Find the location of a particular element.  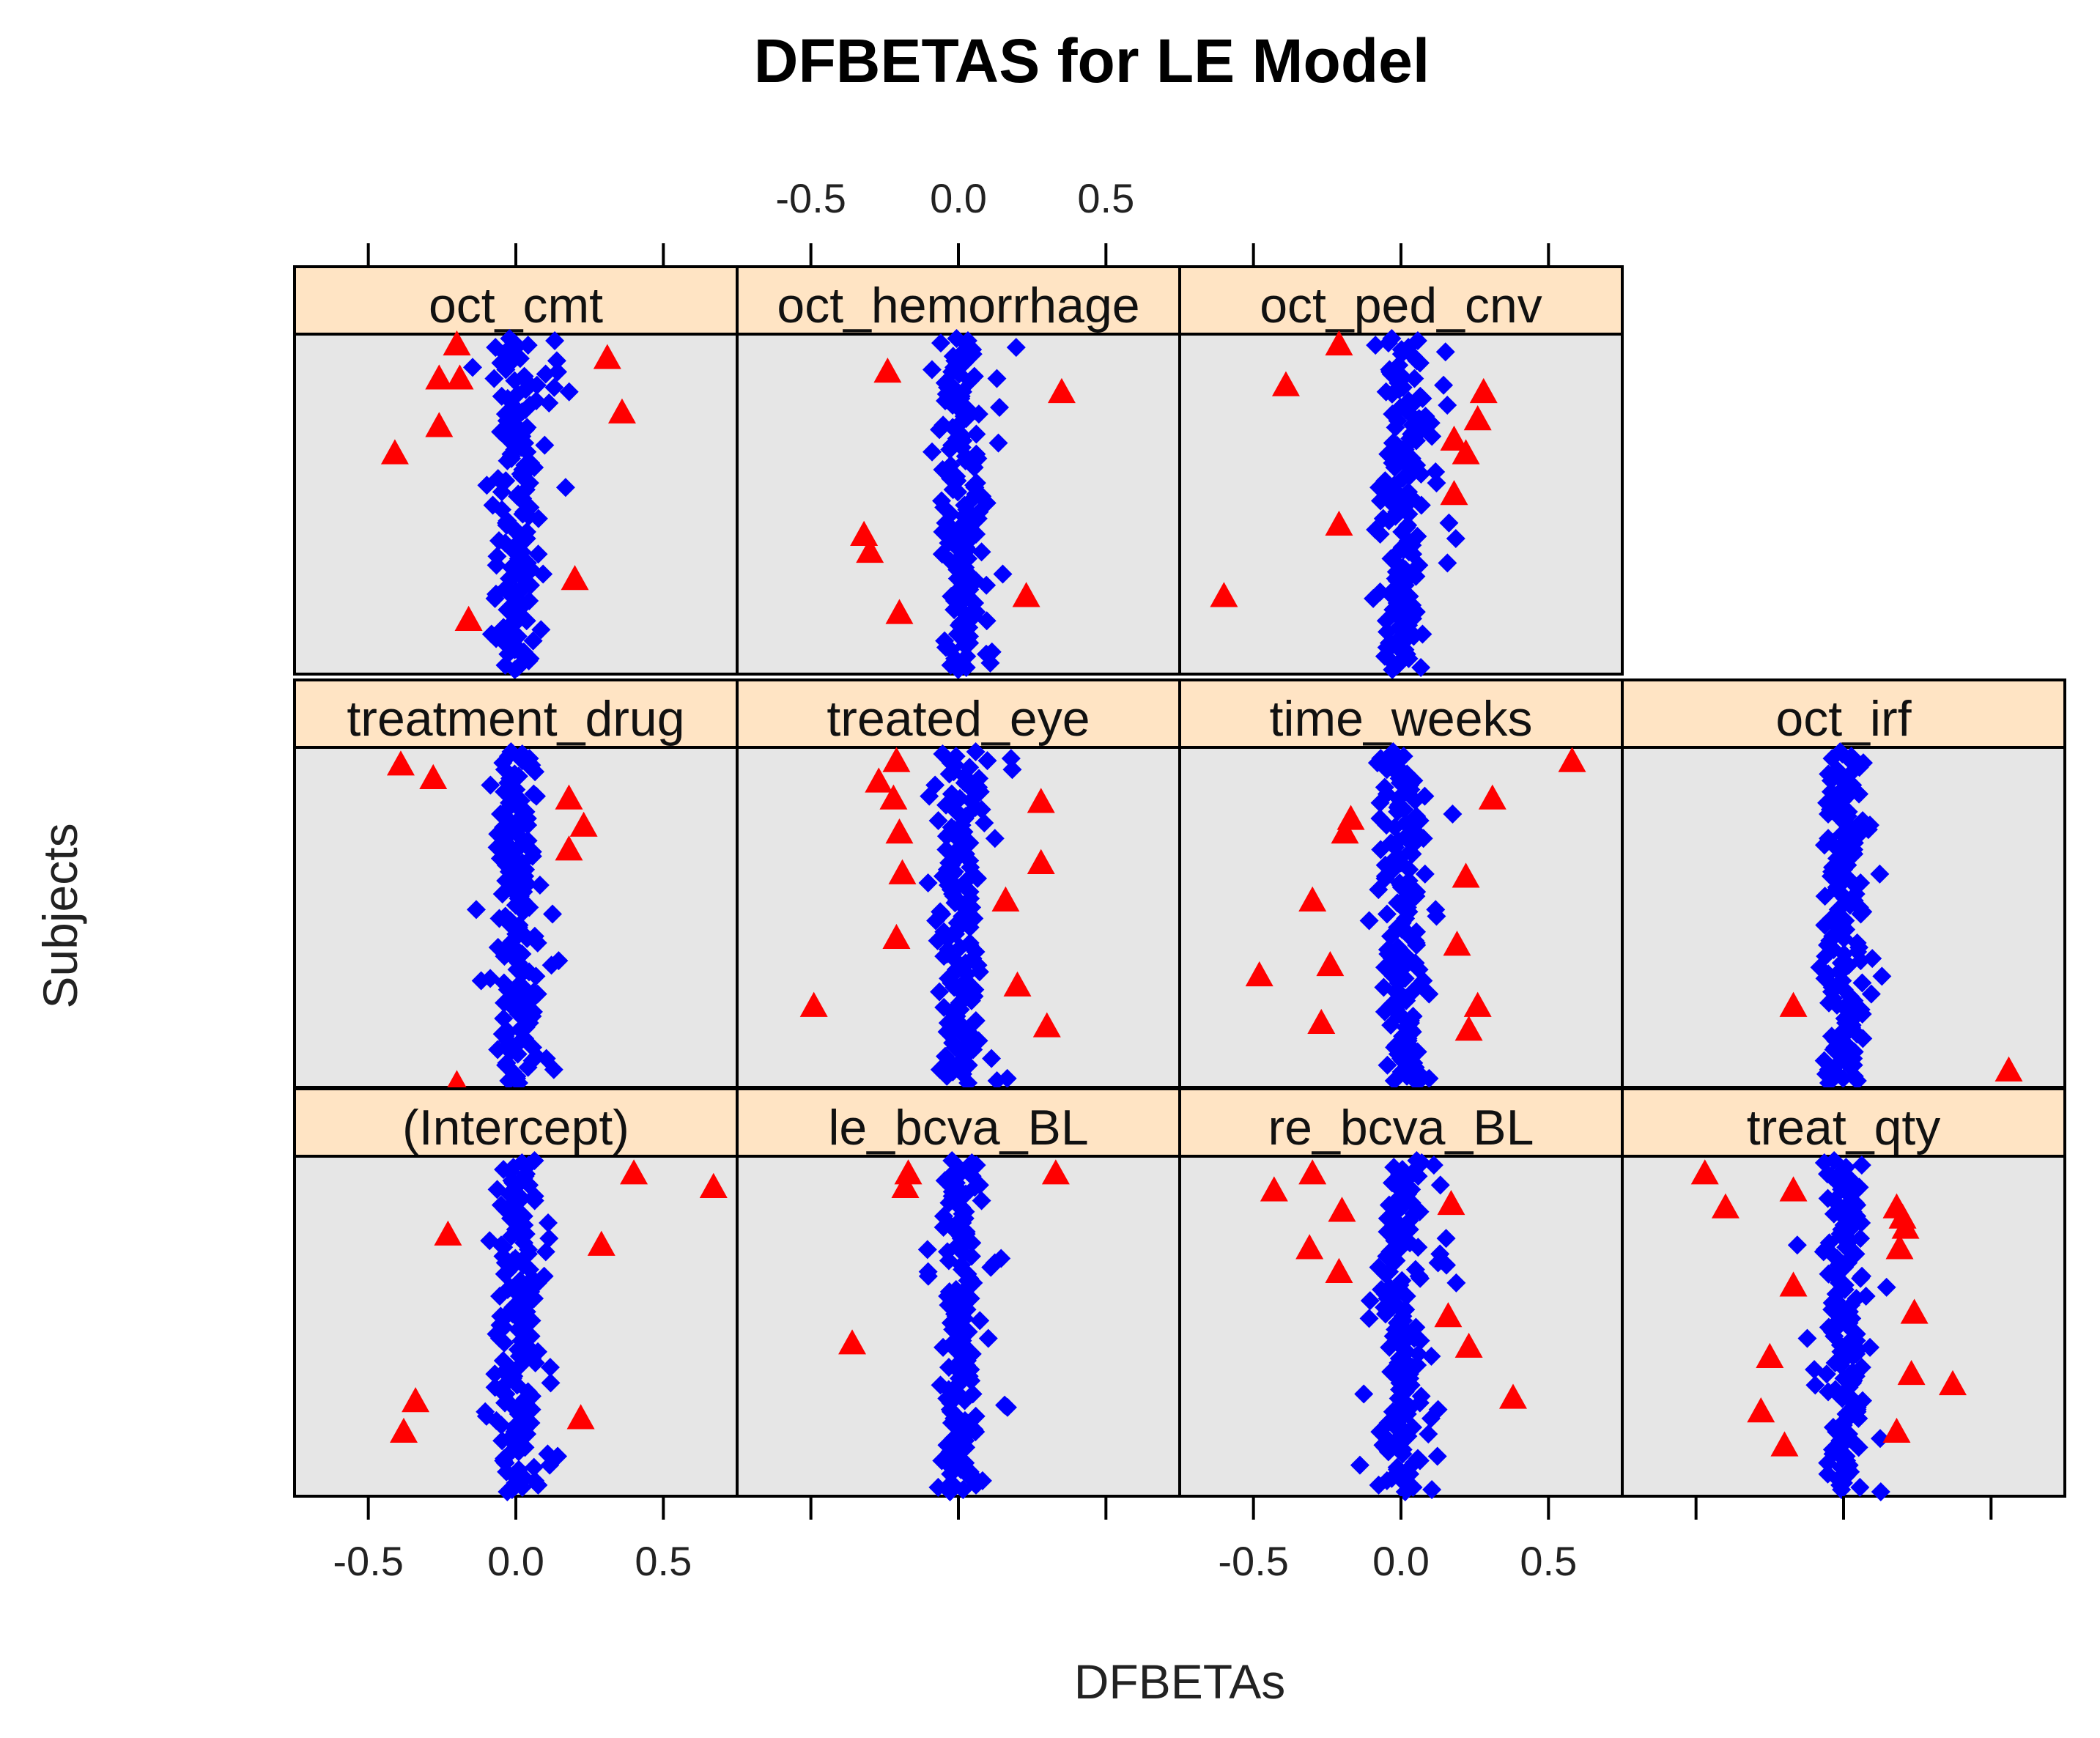

panel-time_weeks: time_weeks is located at coordinates (1401, 885).